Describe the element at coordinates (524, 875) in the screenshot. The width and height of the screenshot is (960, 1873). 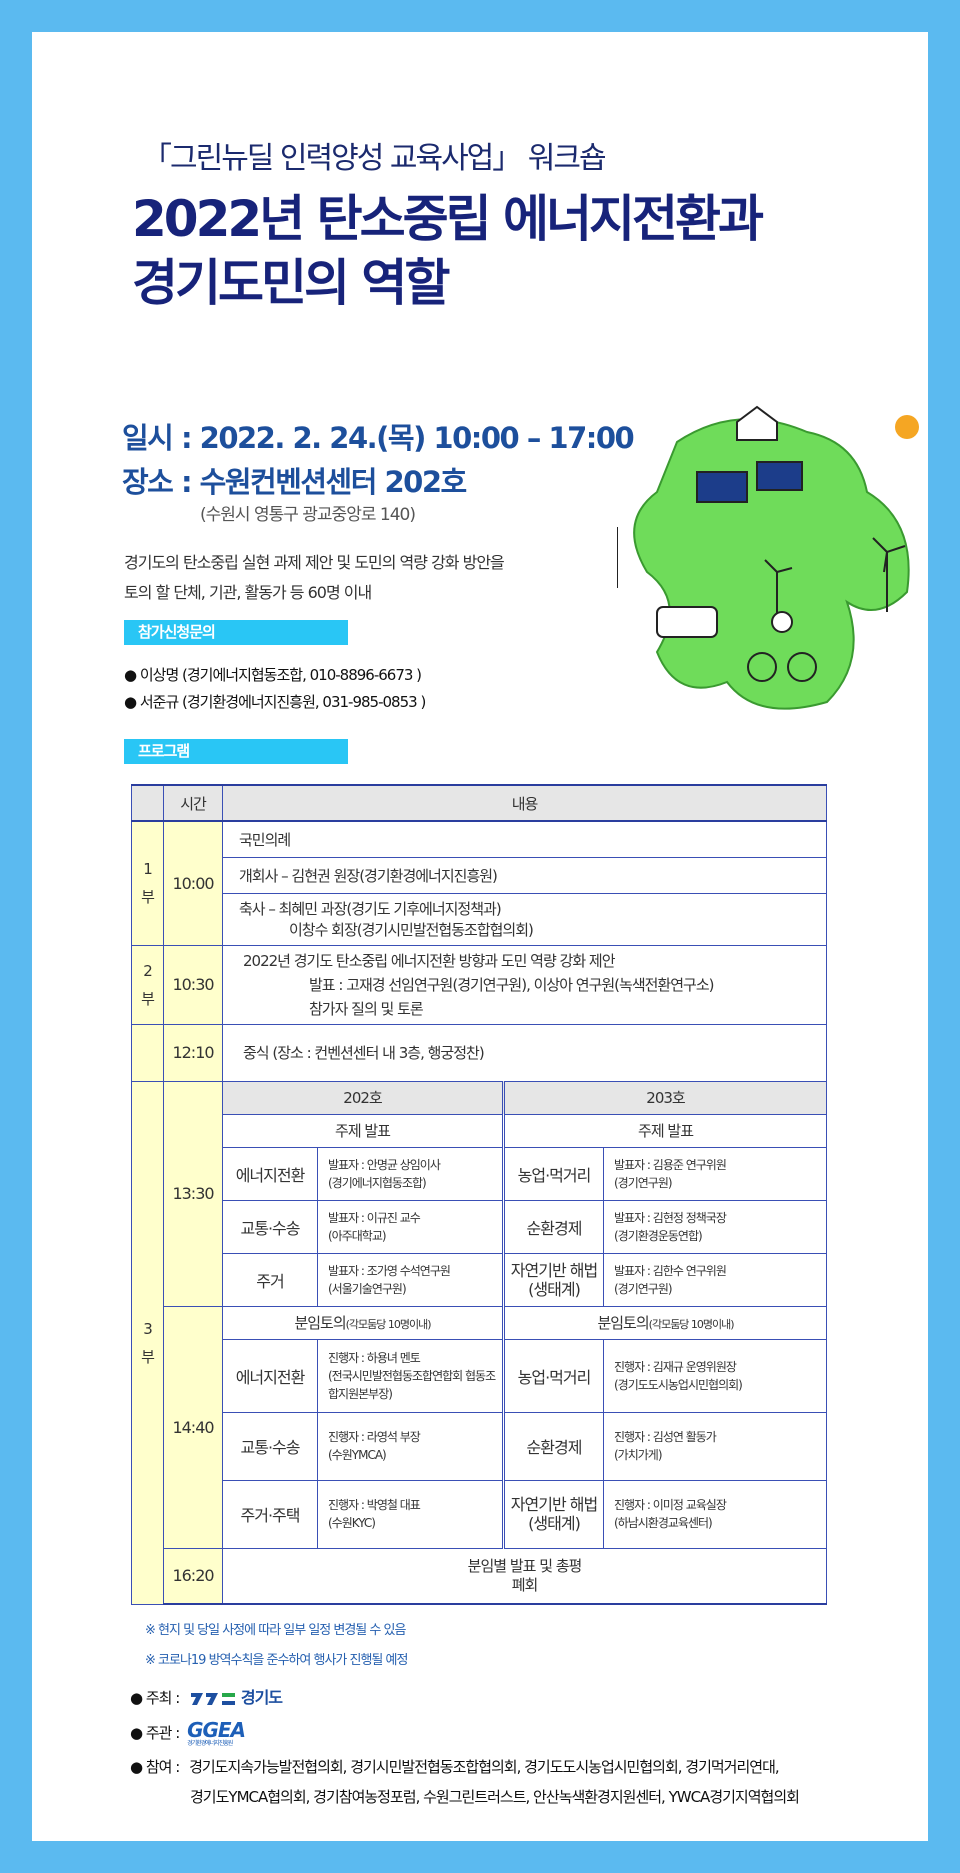
I see `agenda-item: 개회사 – 김현권 원장(경기환경에너지진흥원)` at that location.